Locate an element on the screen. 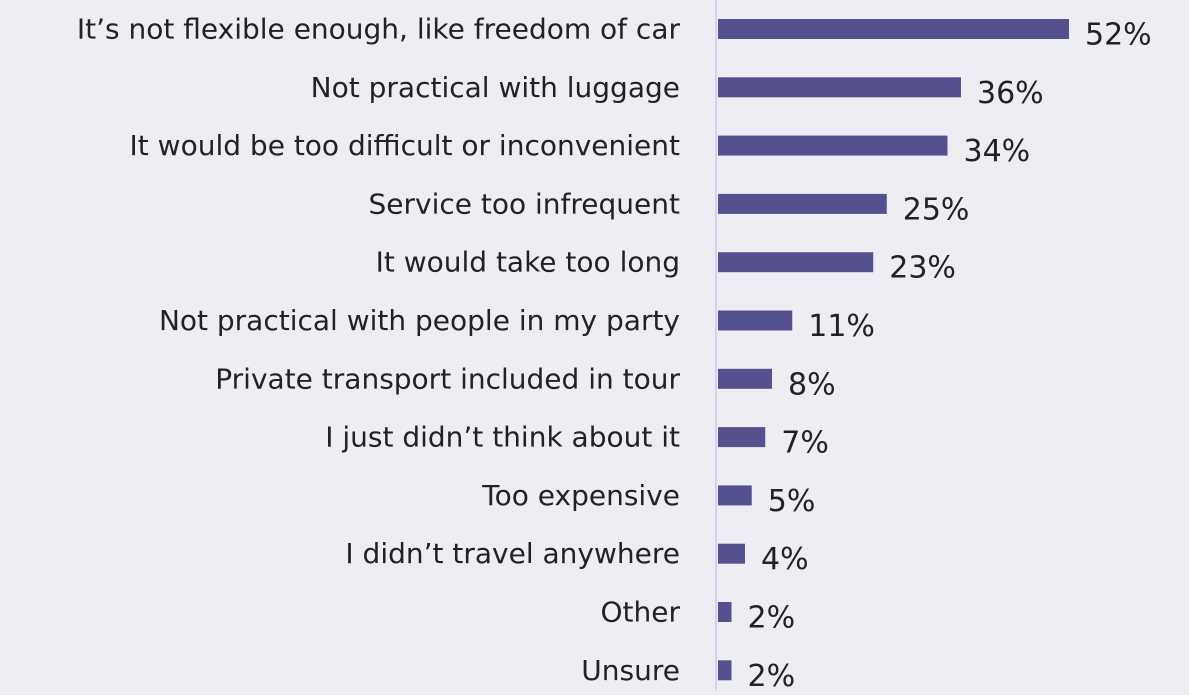 Image resolution: width=1189 pixels, height=695 pixels. value-label: 7% is located at coordinates (805, 443).